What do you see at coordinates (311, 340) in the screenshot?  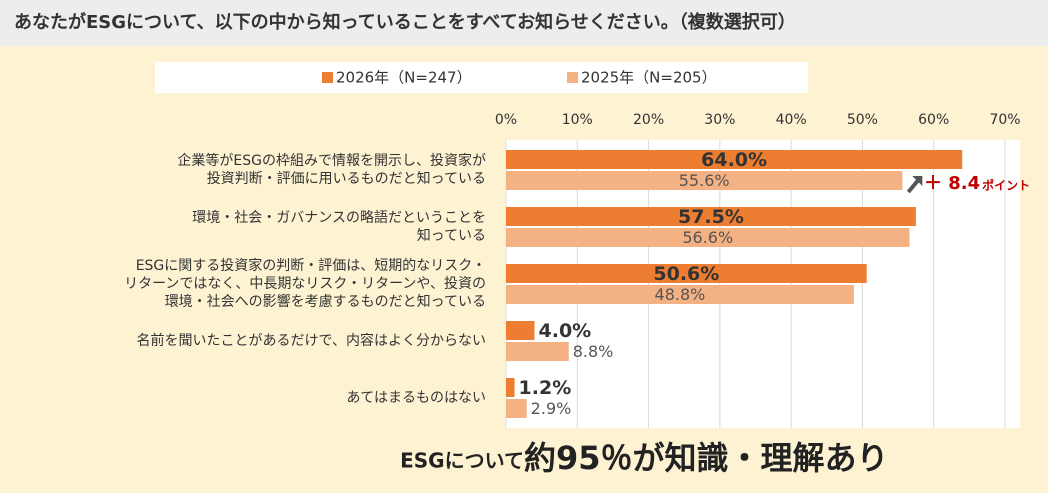 I see `category-label: 名前を聞いたことがあるだけで、内容はよく分からない` at bounding box center [311, 340].